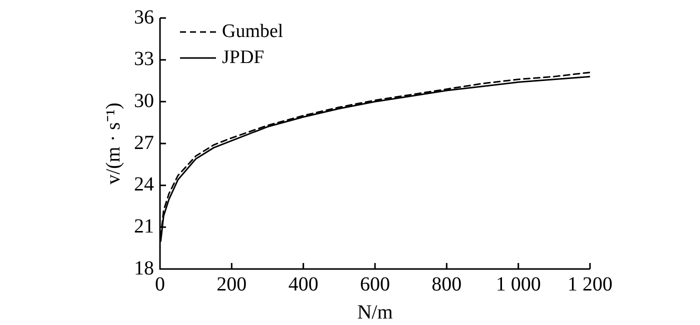  Describe the element at coordinates (144, 17) in the screenshot. I see `y-tick-label: 36` at that location.